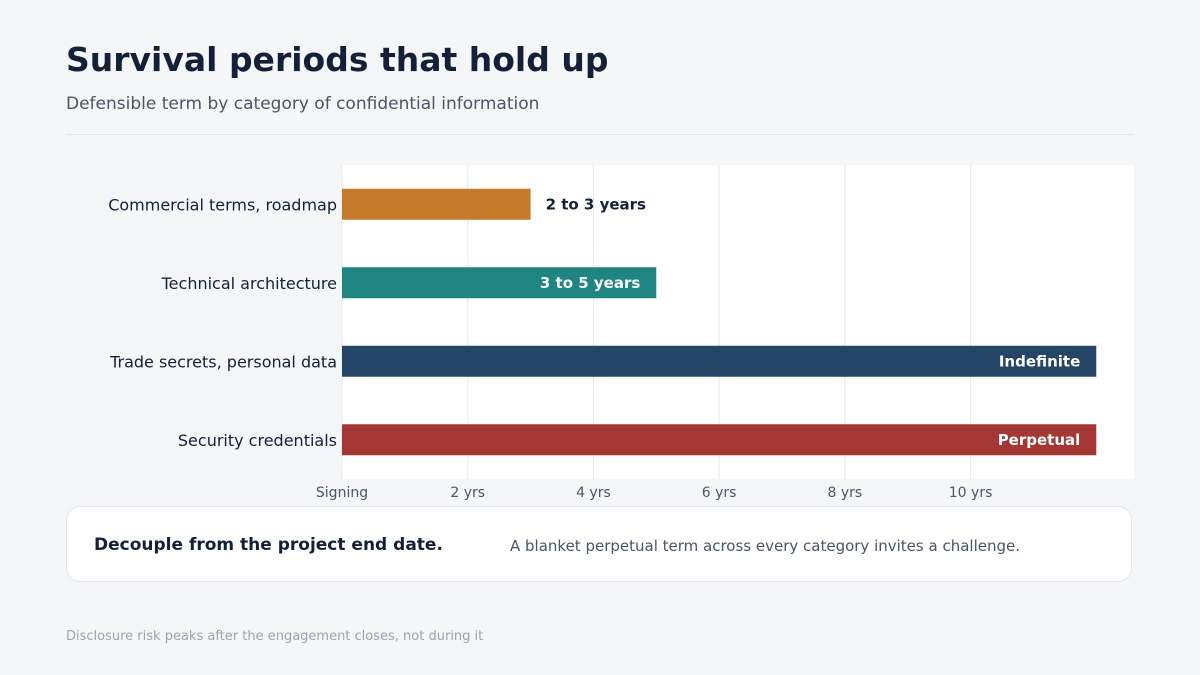  Describe the element at coordinates (223, 361) in the screenshot. I see `category-label: Trade secrets, personal data` at that location.